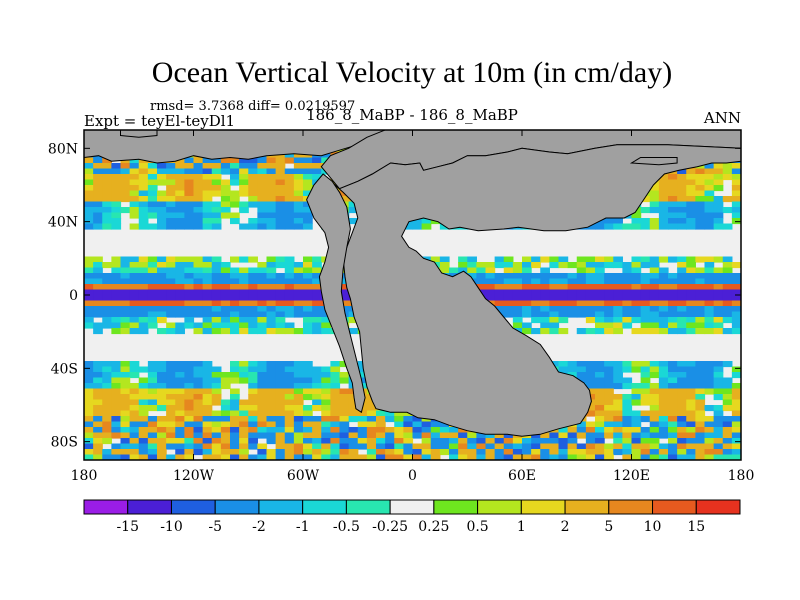  Describe the element at coordinates (336, 293) in the screenshot. I see `land-polygon` at that location.